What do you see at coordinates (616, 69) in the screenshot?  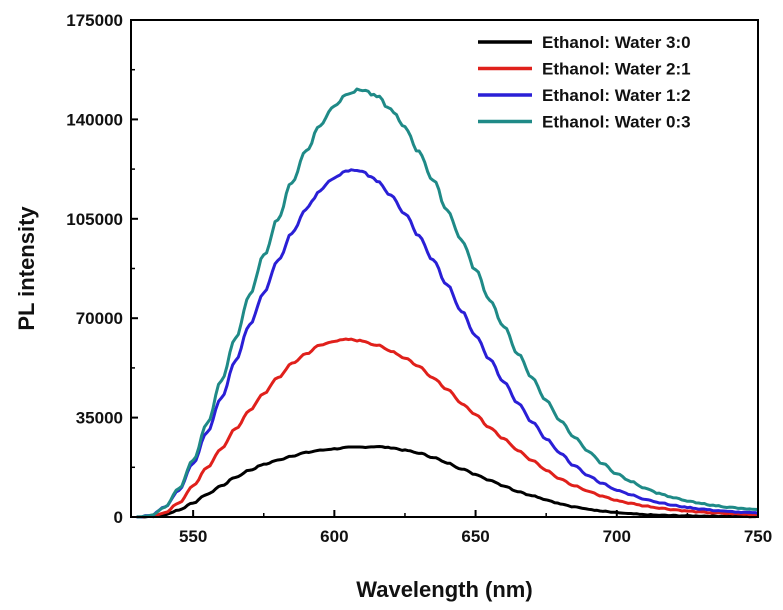 I see `legend-label: Ethanol: Water 2:1` at bounding box center [616, 69].